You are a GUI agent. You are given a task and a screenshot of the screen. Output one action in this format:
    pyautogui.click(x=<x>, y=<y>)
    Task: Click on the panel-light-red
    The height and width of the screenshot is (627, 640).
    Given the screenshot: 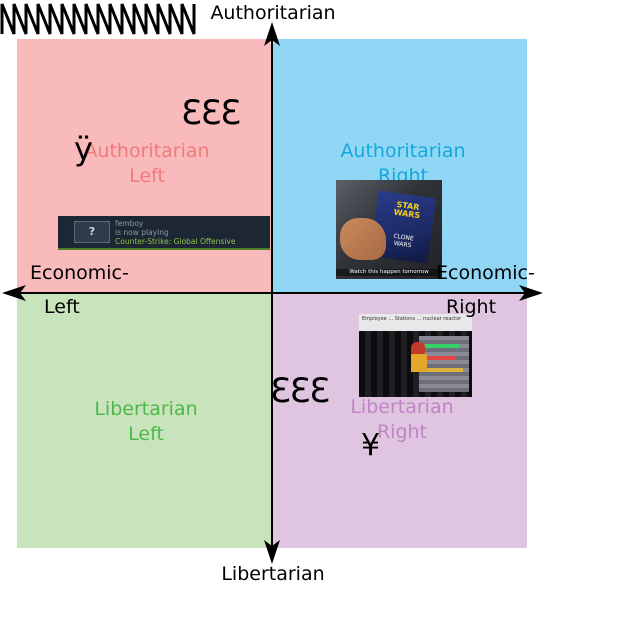 What is the action you would take?
    pyautogui.click(x=440, y=358)
    